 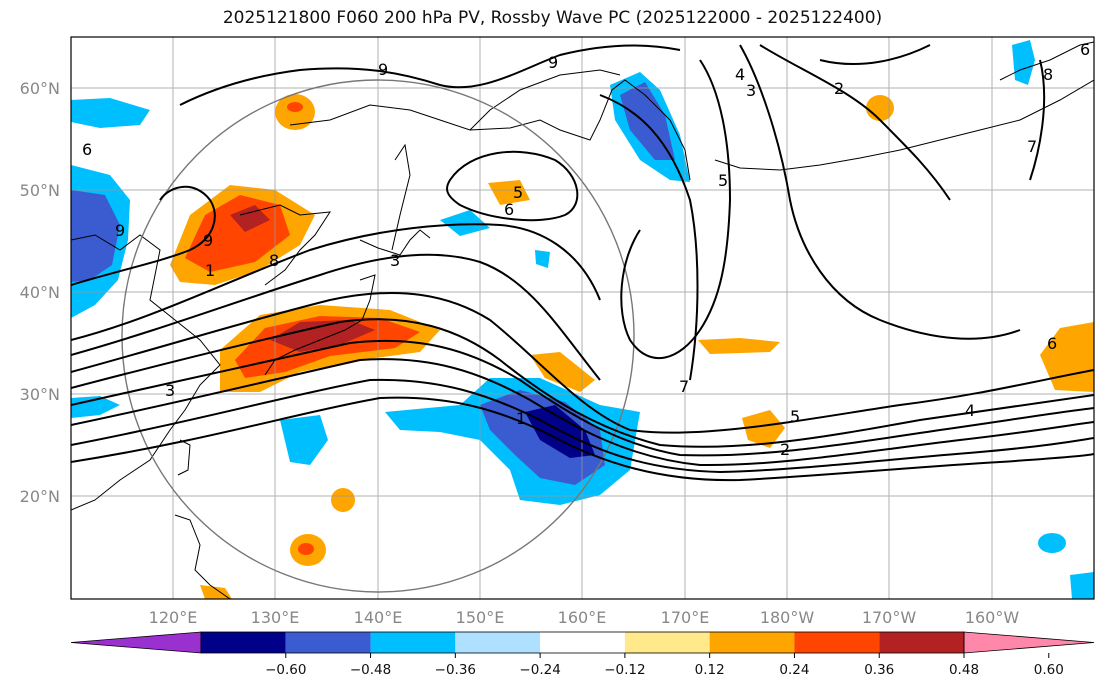 I want to click on lon-label: 150°E, so click(x=480, y=617).